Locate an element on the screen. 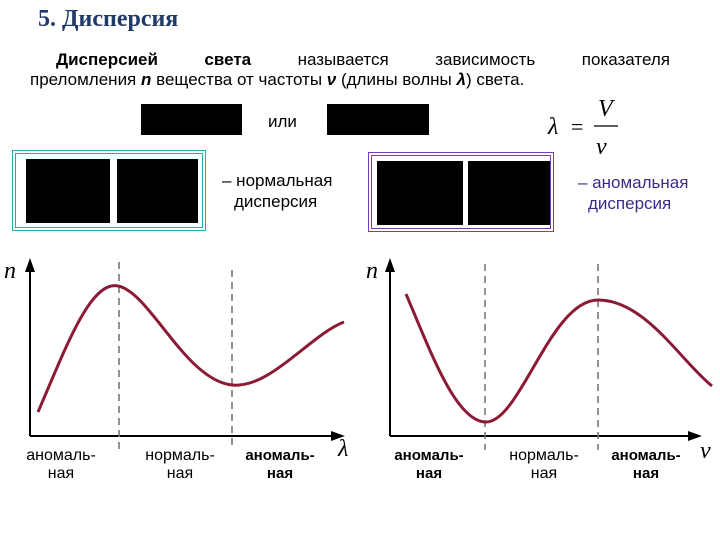 The height and width of the screenshot is (540, 720). normal-dispersion-label: – нормальная дисперсия is located at coordinates (277, 191).